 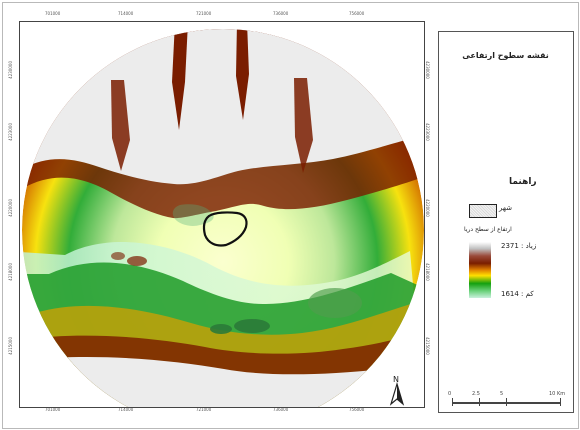 I want to click on north-label: N, so click(x=396, y=379).